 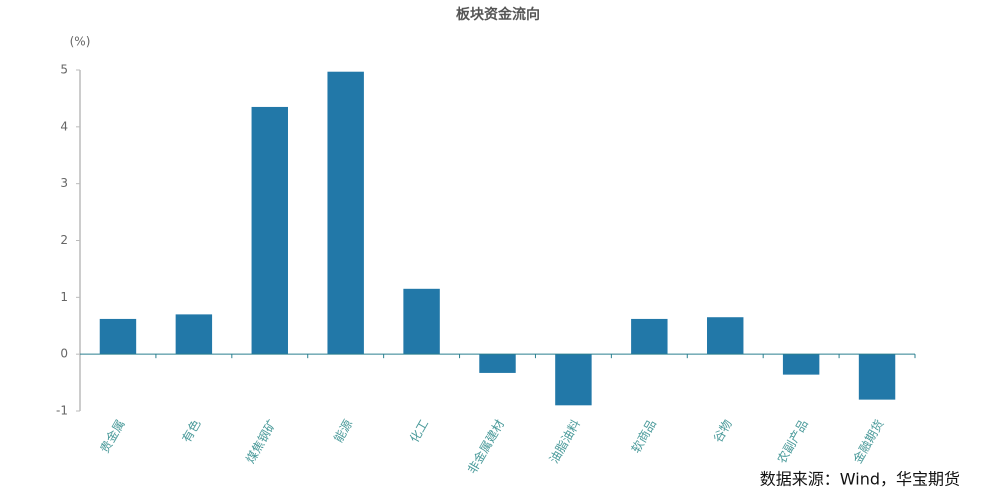 I want to click on source-note: 数据来源：Wind，华宝期货, so click(x=860, y=479).